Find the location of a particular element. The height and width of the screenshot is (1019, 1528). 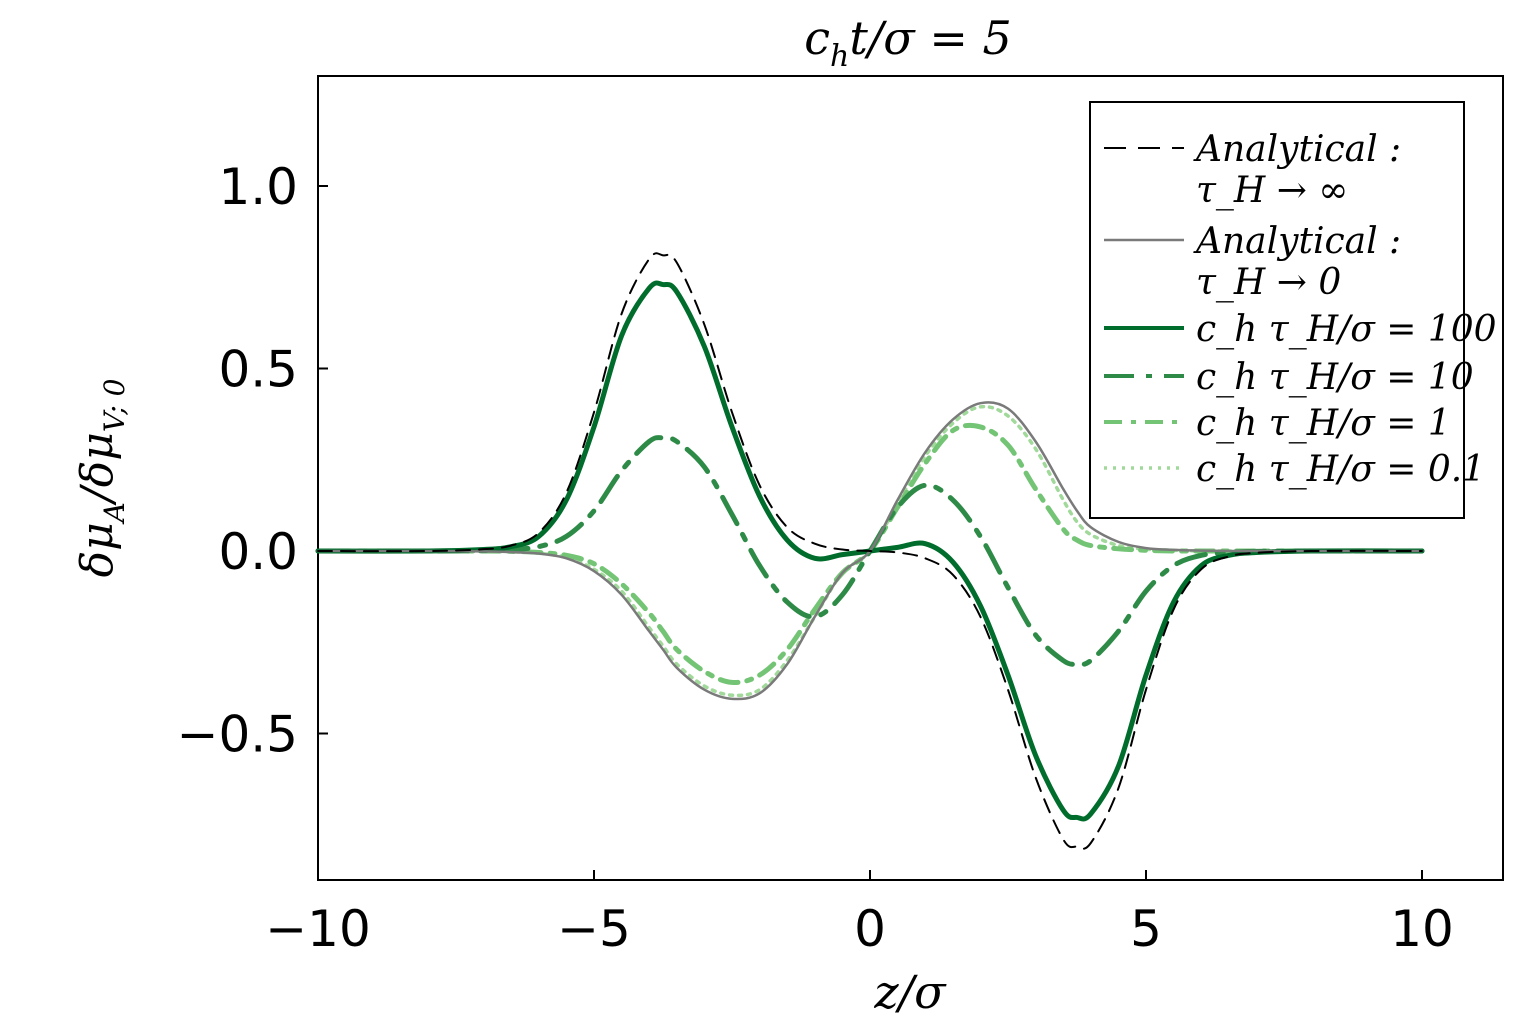

y-tick-label: 1.0 is located at coordinates (258, 187).